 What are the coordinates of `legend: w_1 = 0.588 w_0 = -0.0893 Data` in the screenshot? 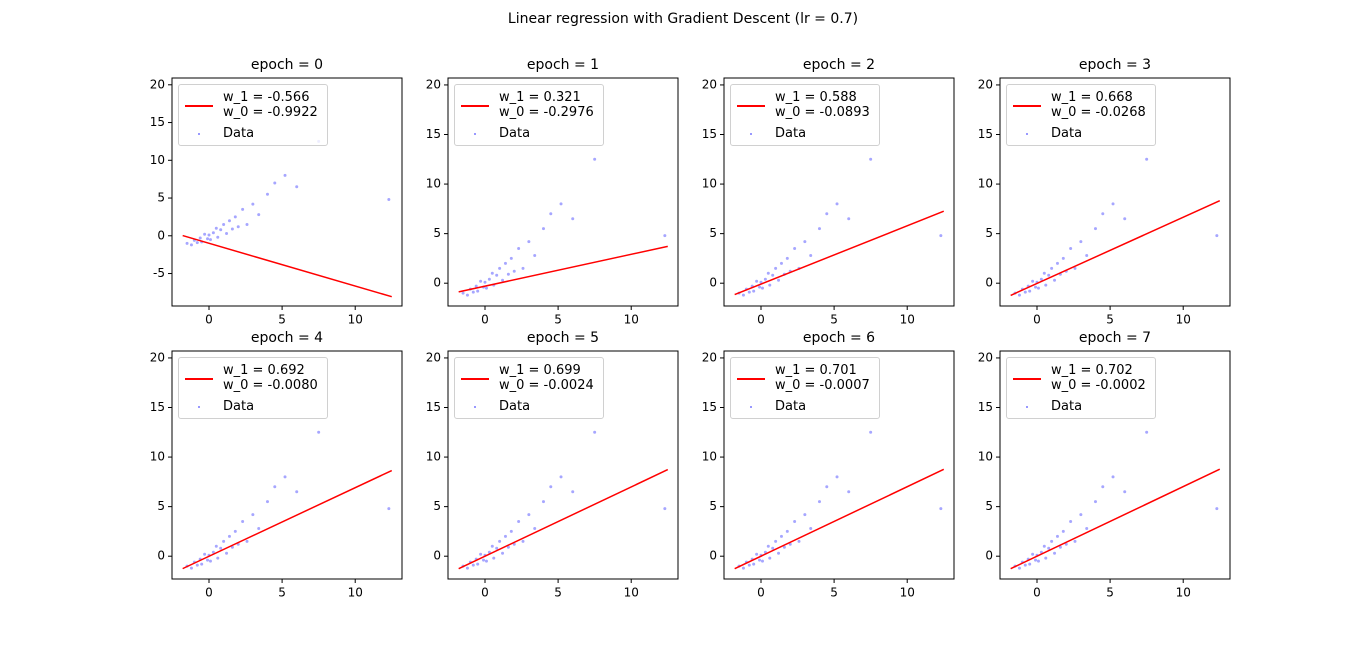 It's located at (805, 115).